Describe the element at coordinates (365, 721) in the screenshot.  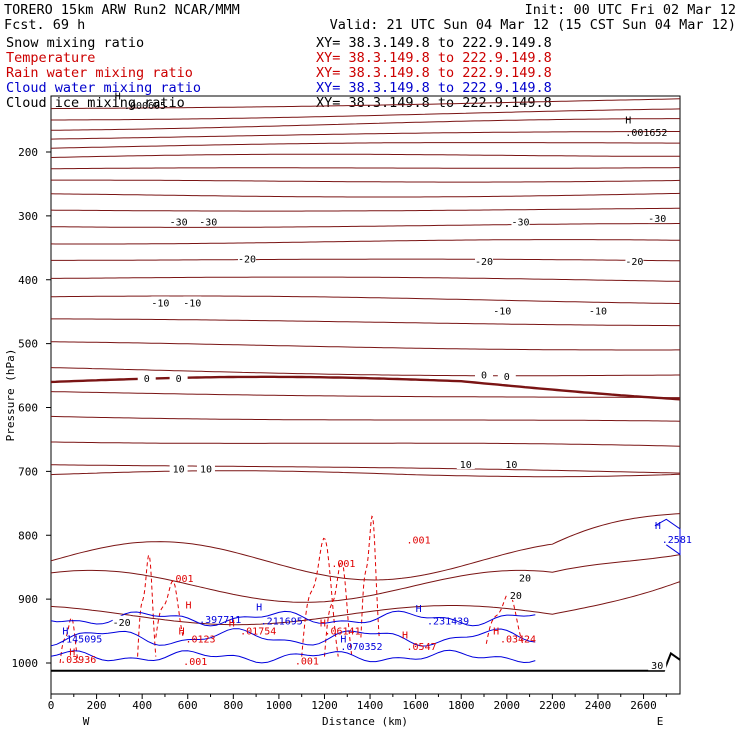
I see `x-axis-label: Distance (km)` at that location.